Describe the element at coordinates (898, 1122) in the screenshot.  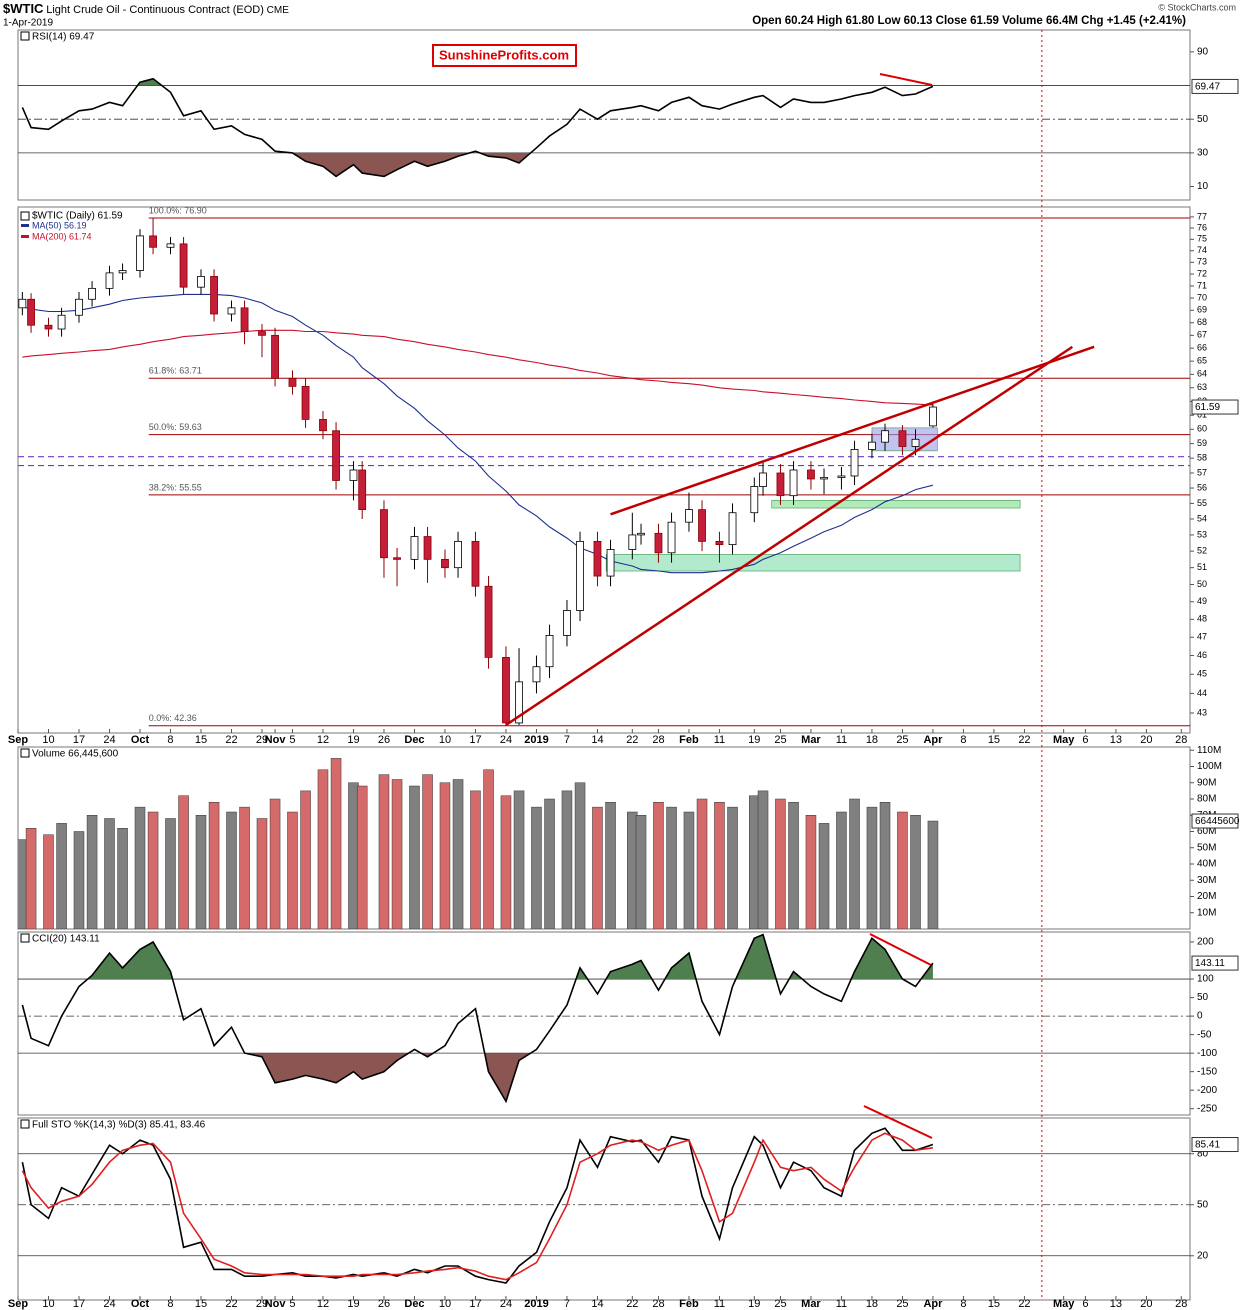
I see `divergence-line` at that location.